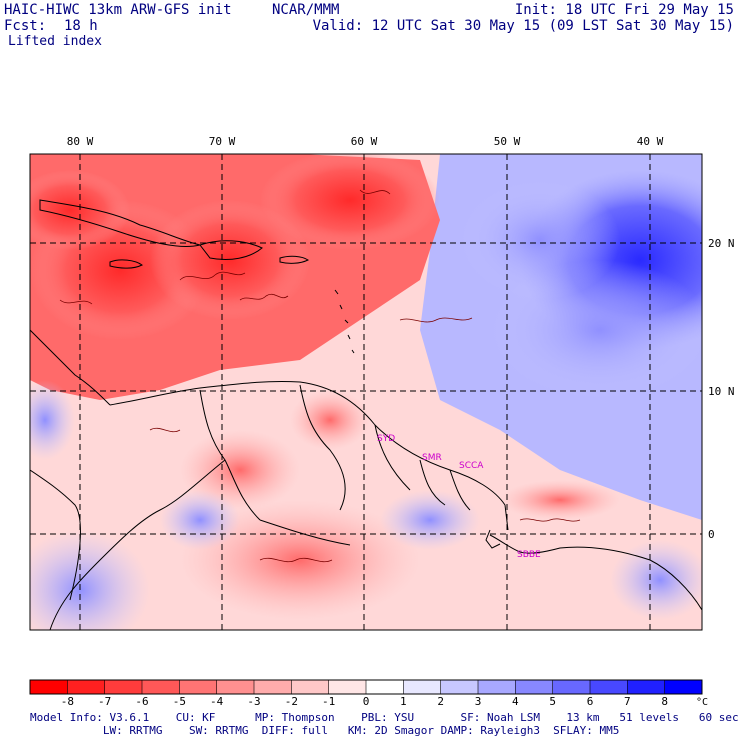 The width and height of the screenshot is (740, 744). Describe the element at coordinates (67, 701) in the screenshot. I see `colorbar-tick-label: -8` at that location.